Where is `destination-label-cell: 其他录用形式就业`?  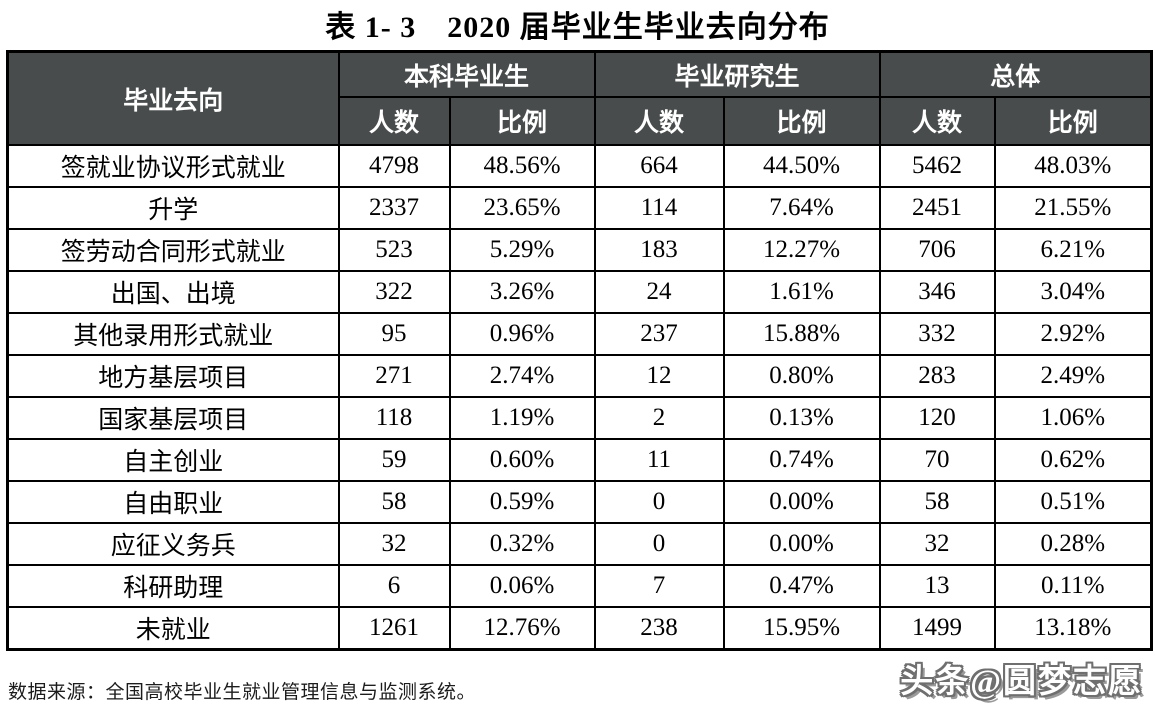
destination-label-cell: 其他录用形式就业 is located at coordinates (173, 334).